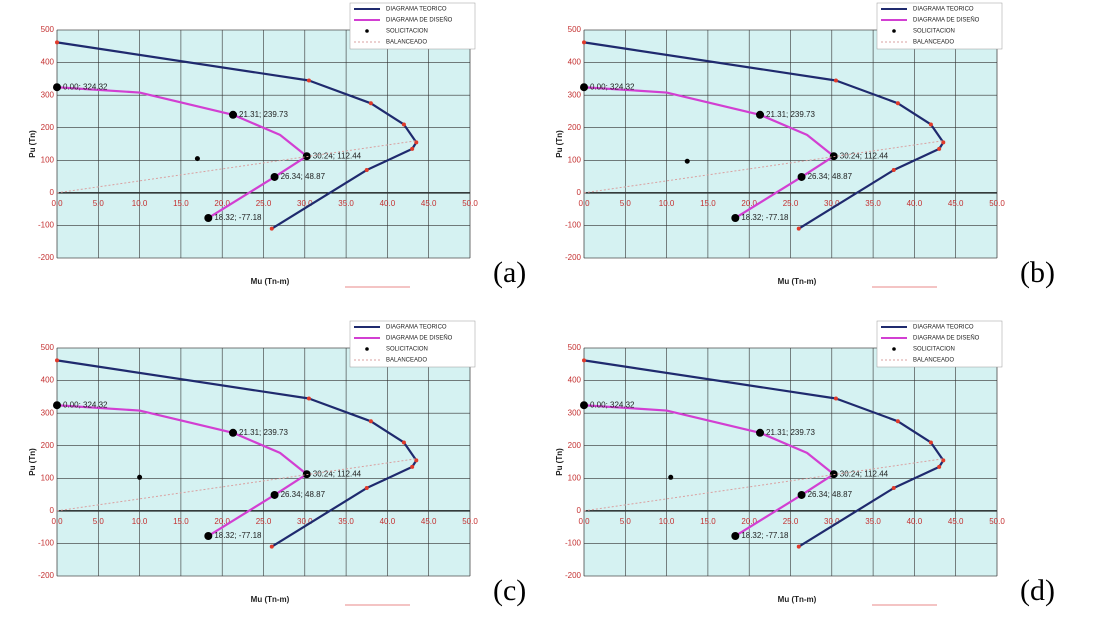  What do you see at coordinates (1037, 272) in the screenshot?
I see `panel-label: (b)` at bounding box center [1037, 272].